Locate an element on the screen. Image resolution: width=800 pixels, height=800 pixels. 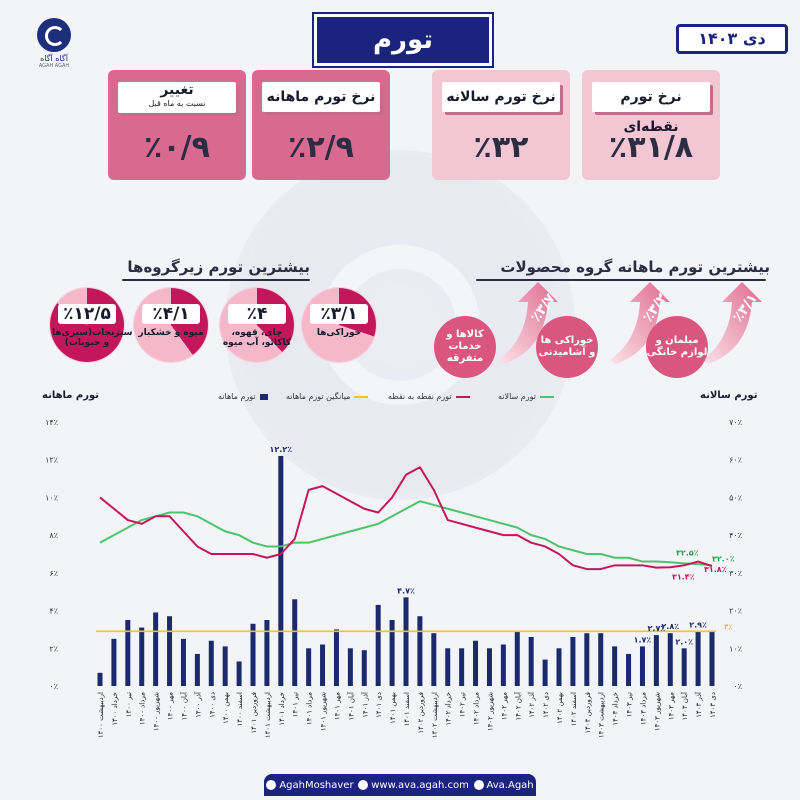
y-tick-left: ۴٪ is located at coordinates (53, 611).